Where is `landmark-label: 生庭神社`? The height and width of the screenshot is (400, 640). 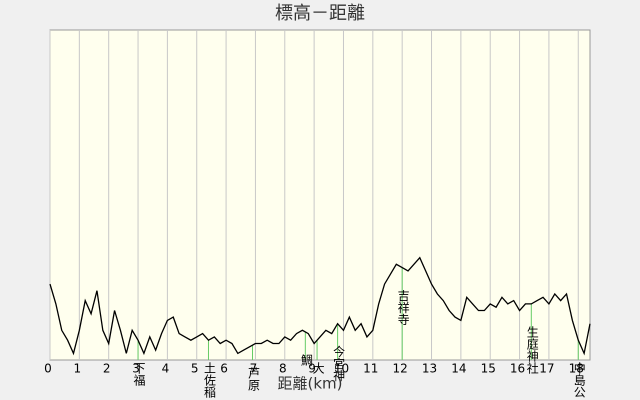 landmark-label: 生庭神社 is located at coordinates (532, 349).